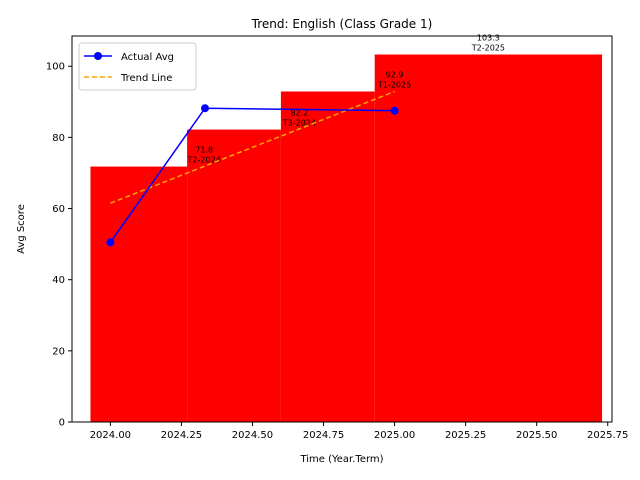 The image size is (640, 480). Describe the element at coordinates (98, 56) in the screenshot. I see `legend-actual-avg-marker` at that location.